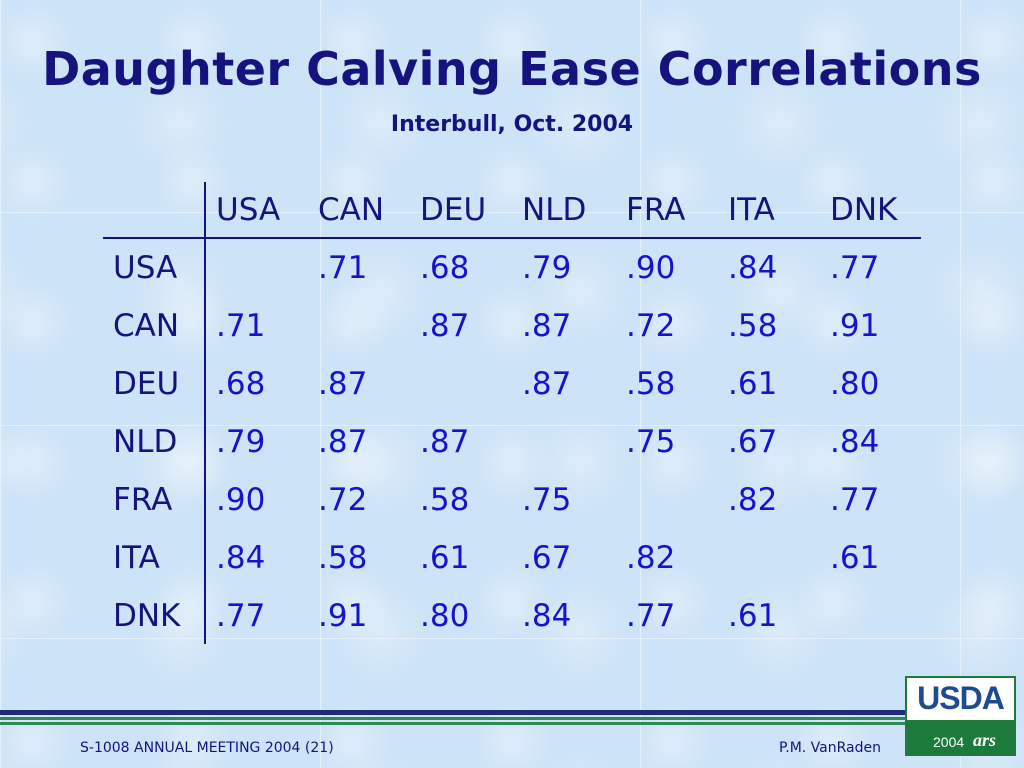 This screenshot has height=768, width=1024. I want to click on column-header-ita: ITA, so click(751, 210).